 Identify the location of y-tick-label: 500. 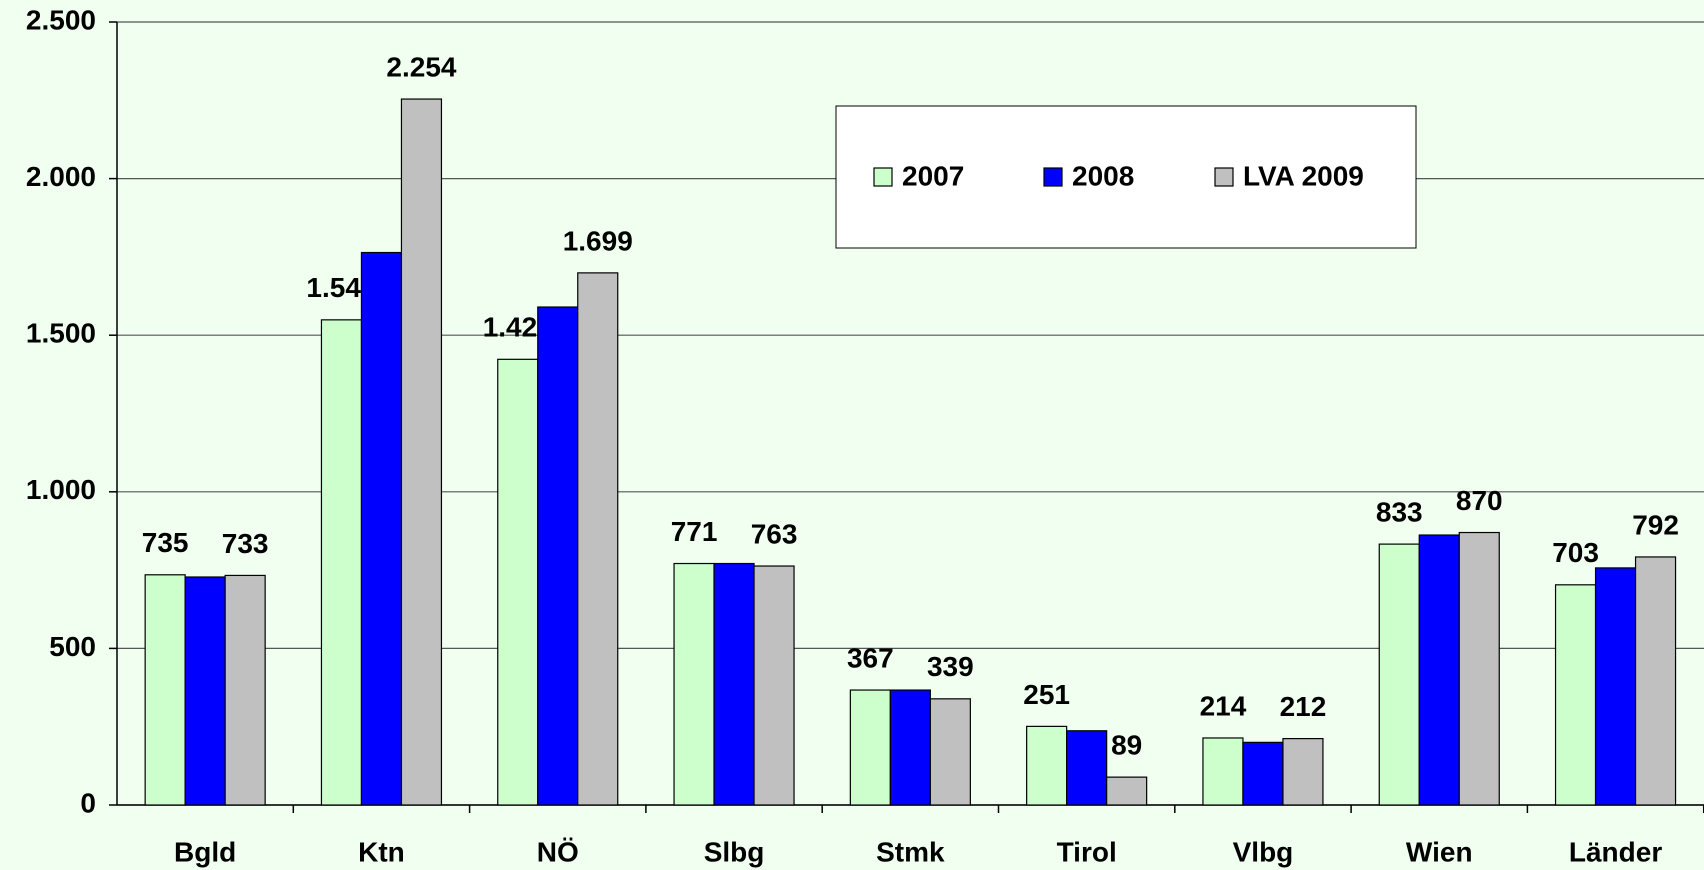
(72, 646).